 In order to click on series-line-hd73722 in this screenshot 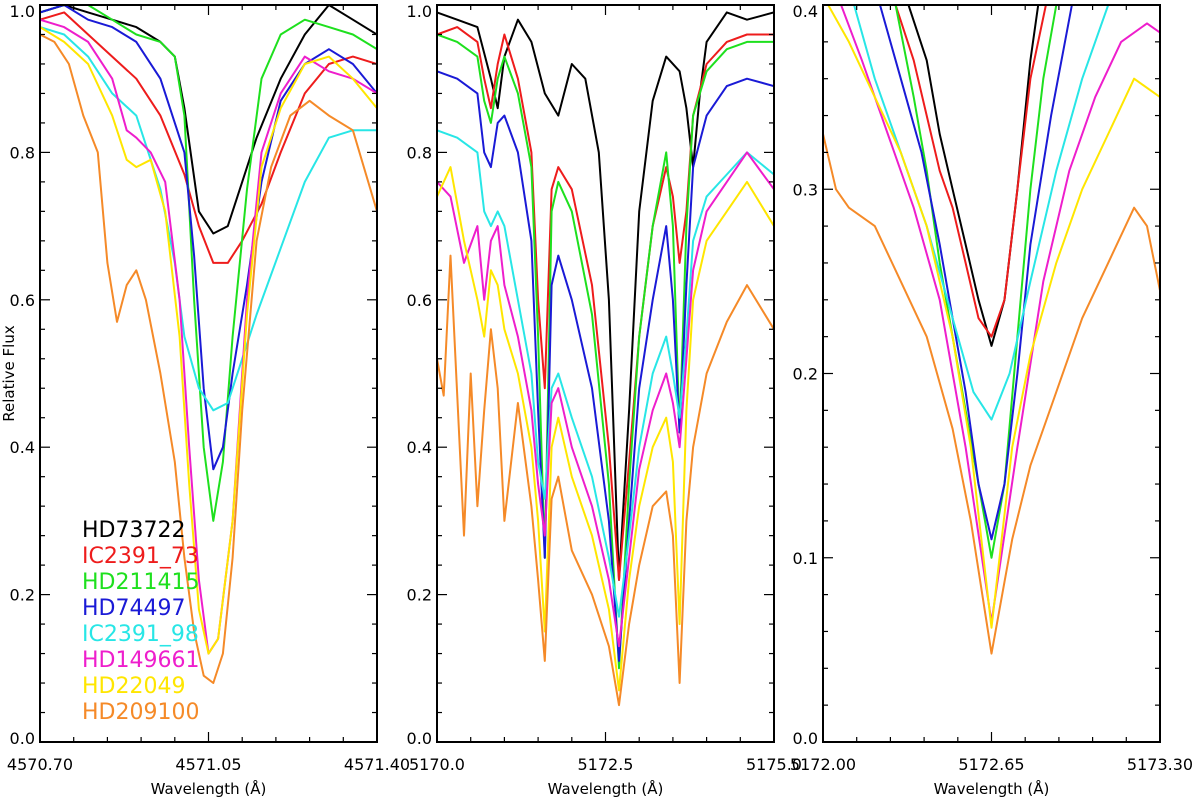, I will do `click(208, 120)`.